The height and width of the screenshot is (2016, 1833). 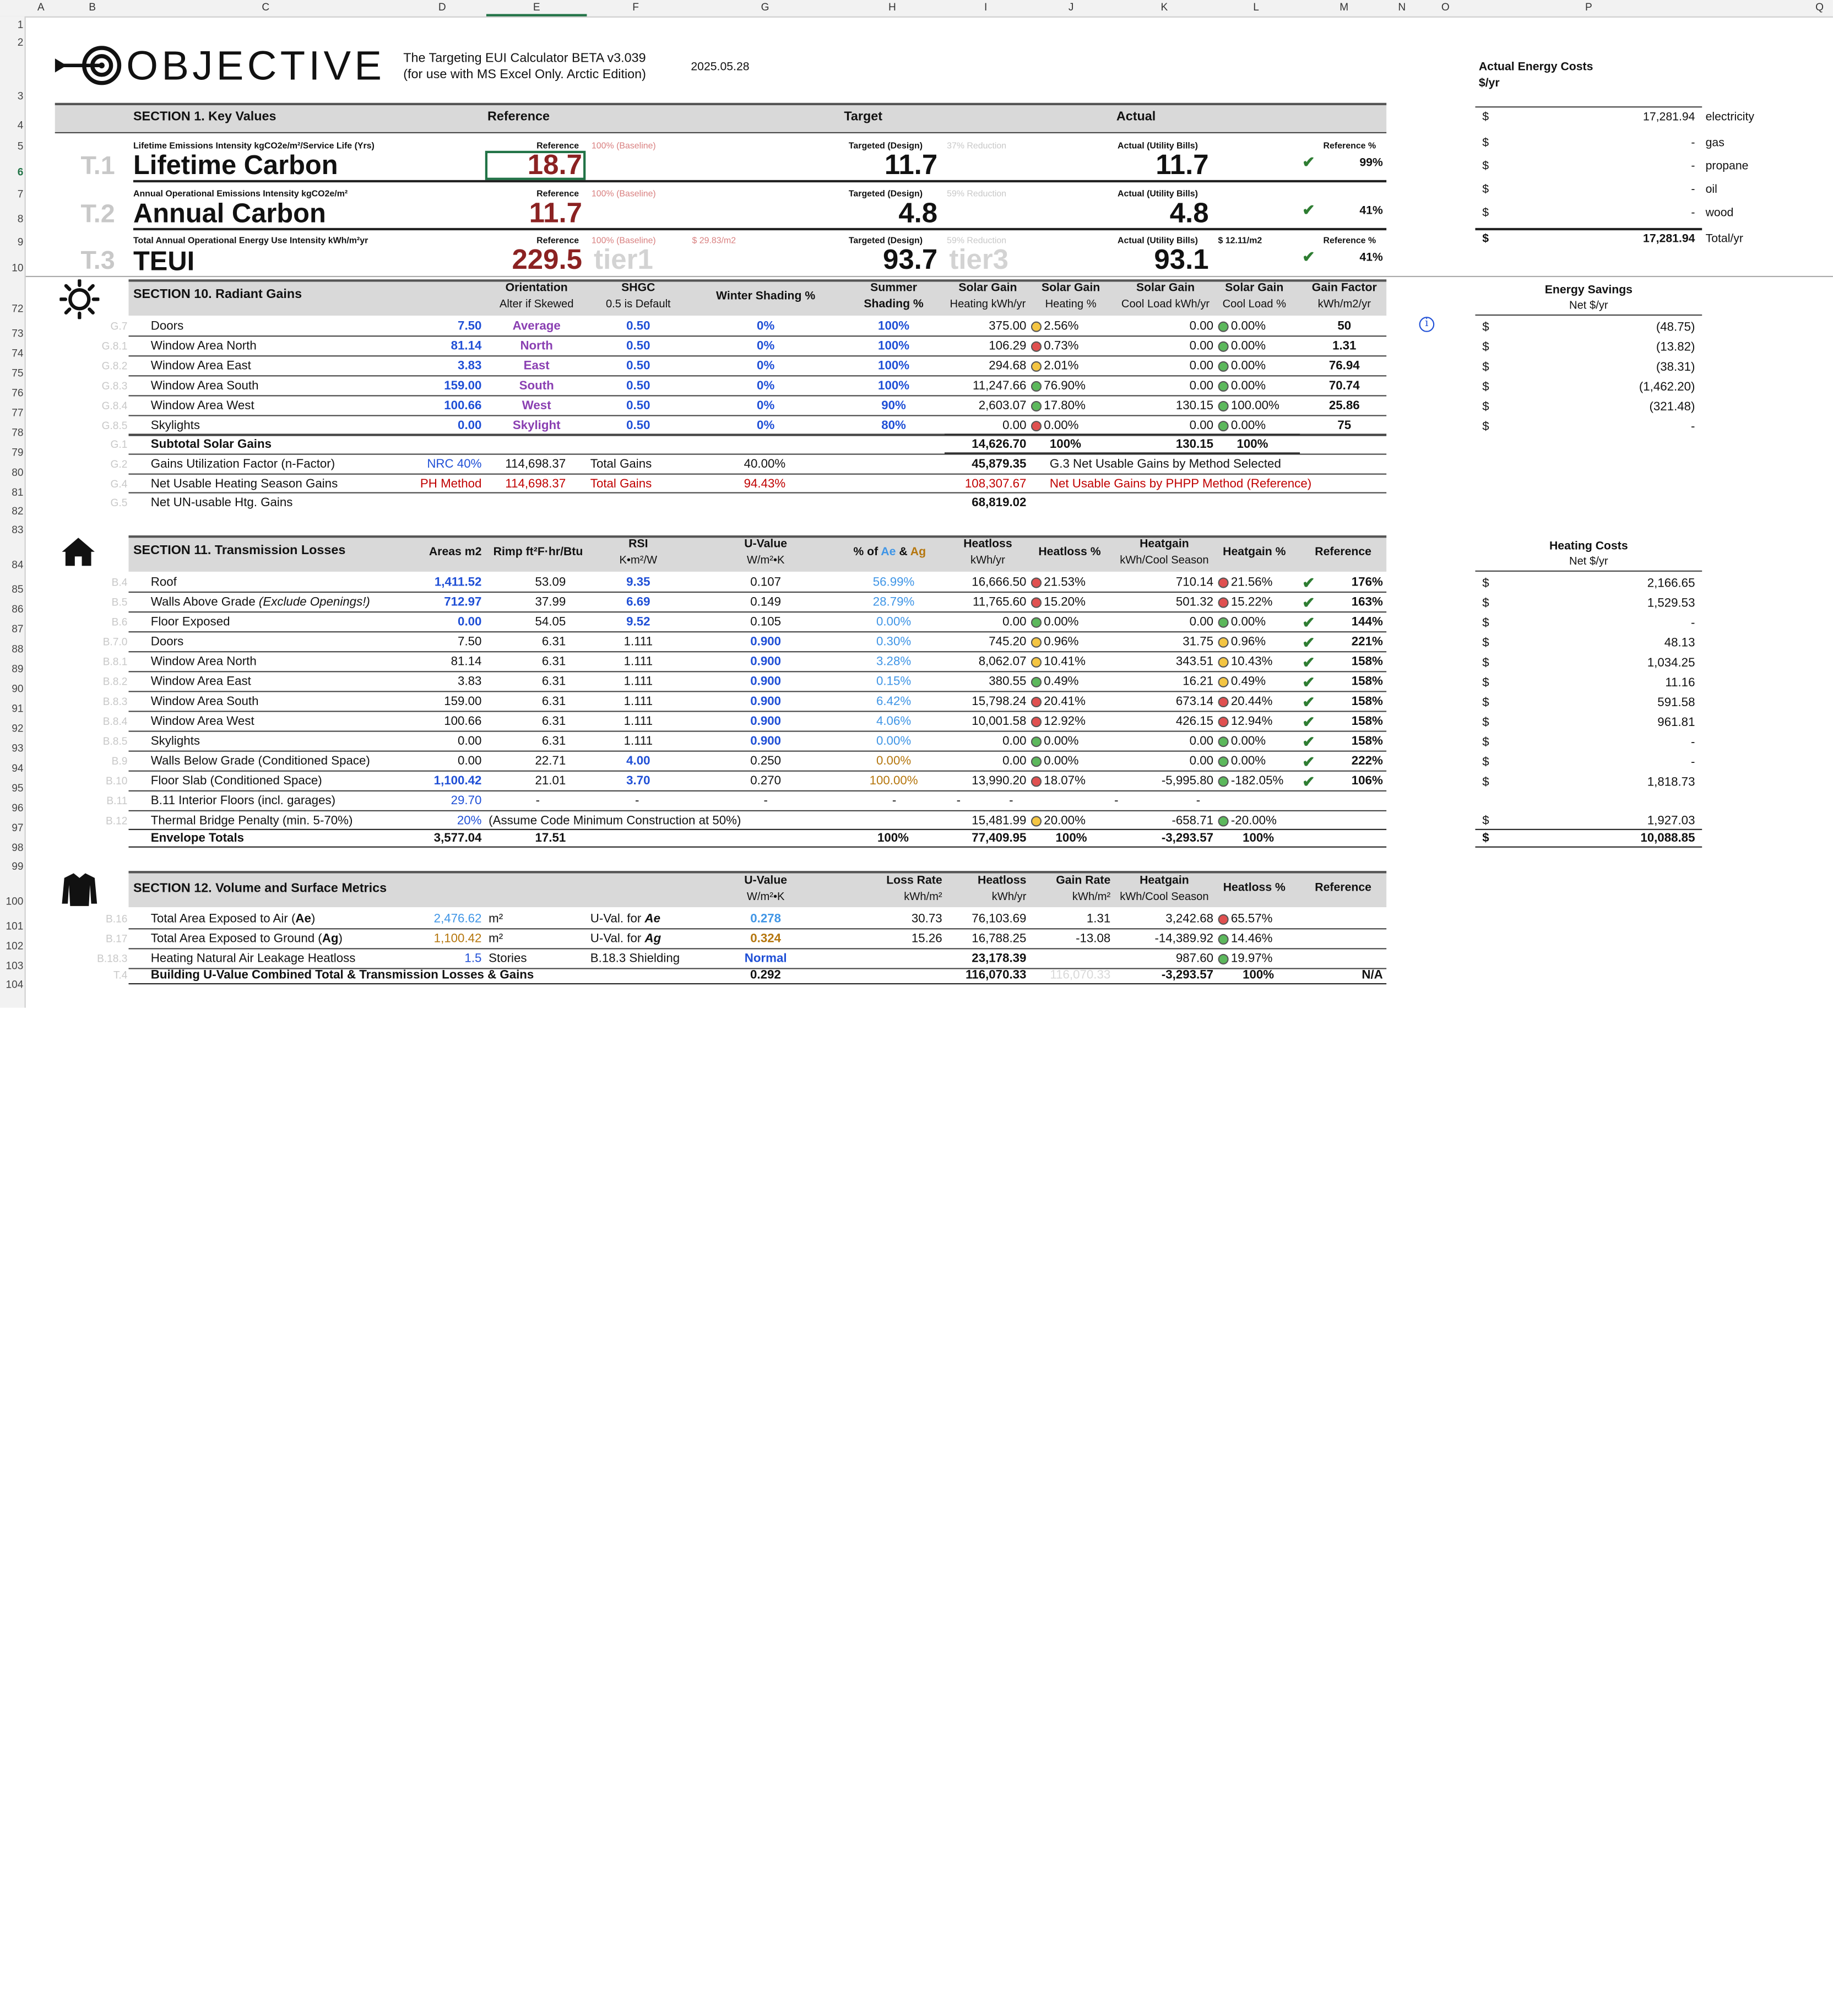 What do you see at coordinates (536, 366) in the screenshot?
I see `s10-row-orient: East` at bounding box center [536, 366].